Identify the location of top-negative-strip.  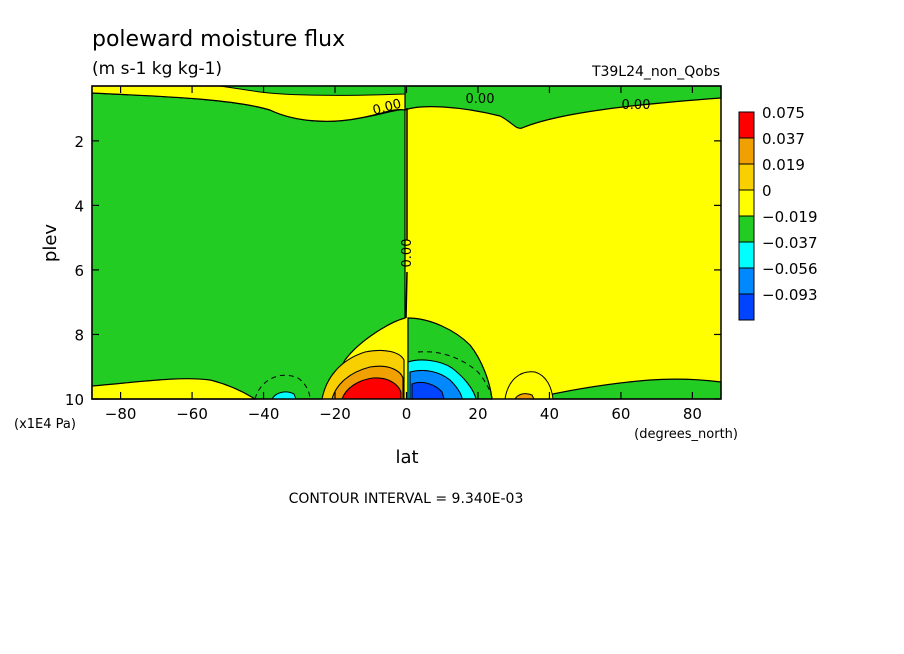
(312, 90).